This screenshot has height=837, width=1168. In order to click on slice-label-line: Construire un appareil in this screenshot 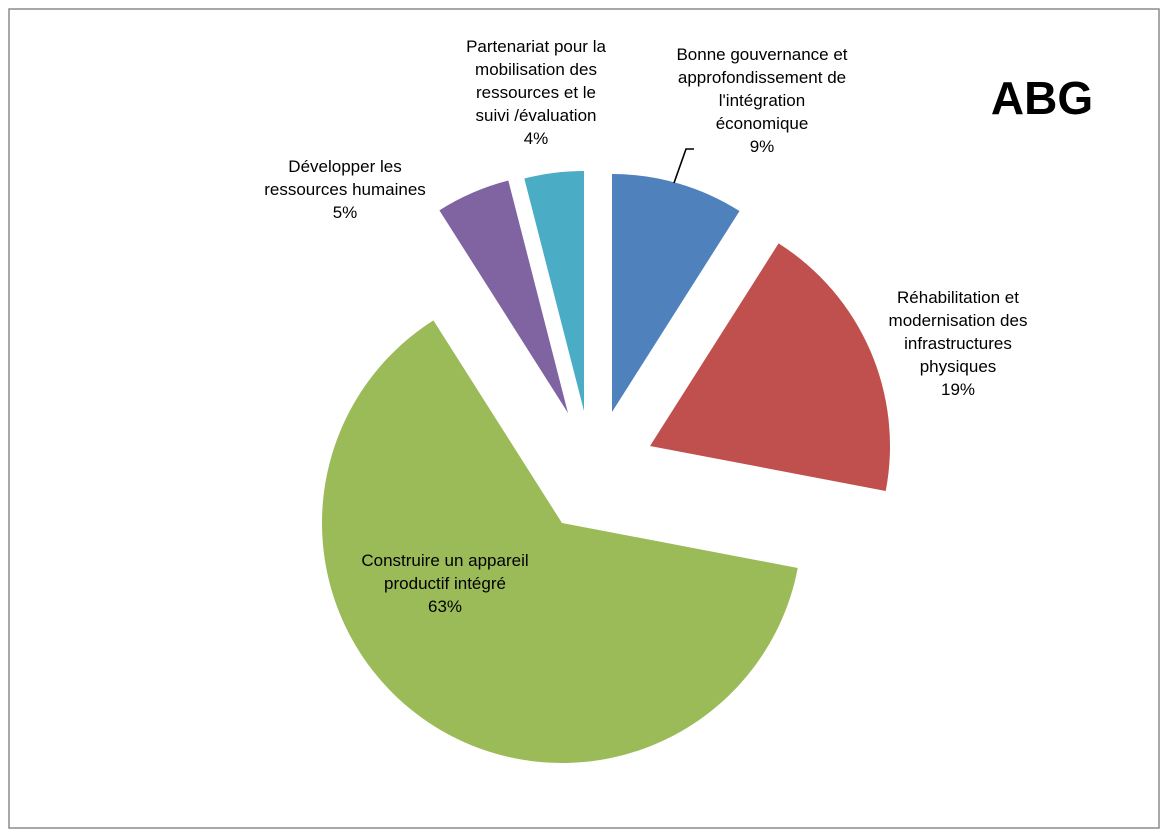, I will do `click(444, 560)`.